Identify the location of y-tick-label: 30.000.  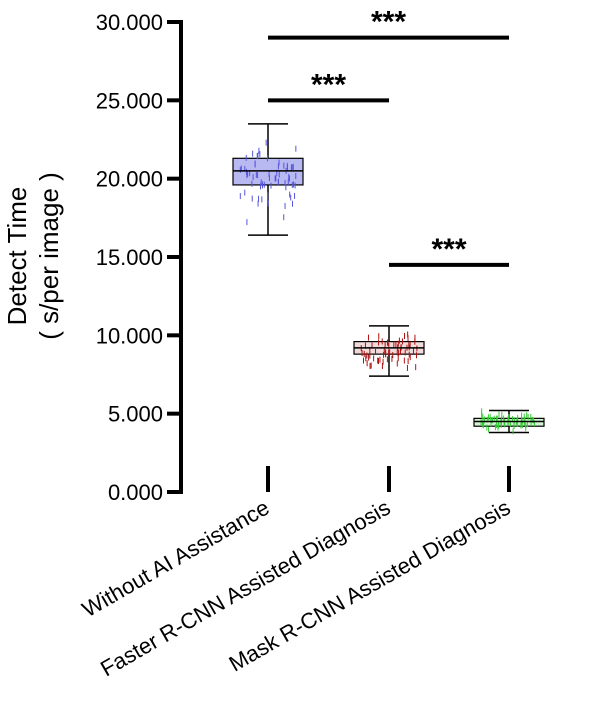
(129, 22).